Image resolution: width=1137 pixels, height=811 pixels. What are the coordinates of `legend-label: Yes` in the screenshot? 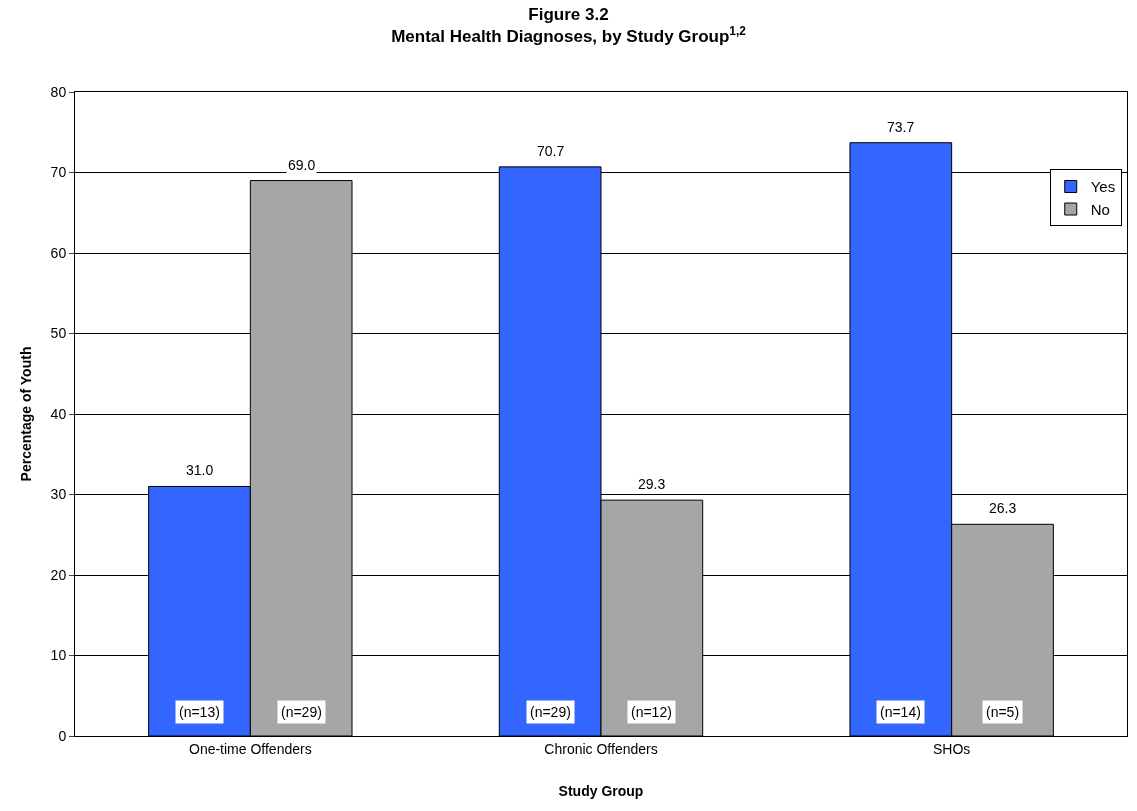 It's located at (1103, 187).